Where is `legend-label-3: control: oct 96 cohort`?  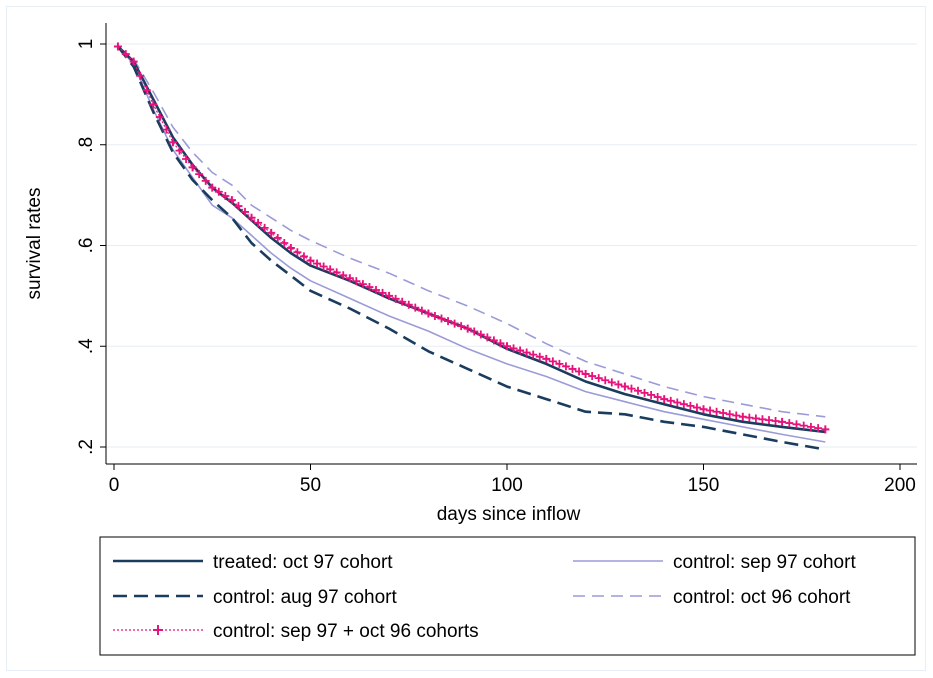
legend-label-3: control: oct 96 cohort is located at coordinates (762, 597).